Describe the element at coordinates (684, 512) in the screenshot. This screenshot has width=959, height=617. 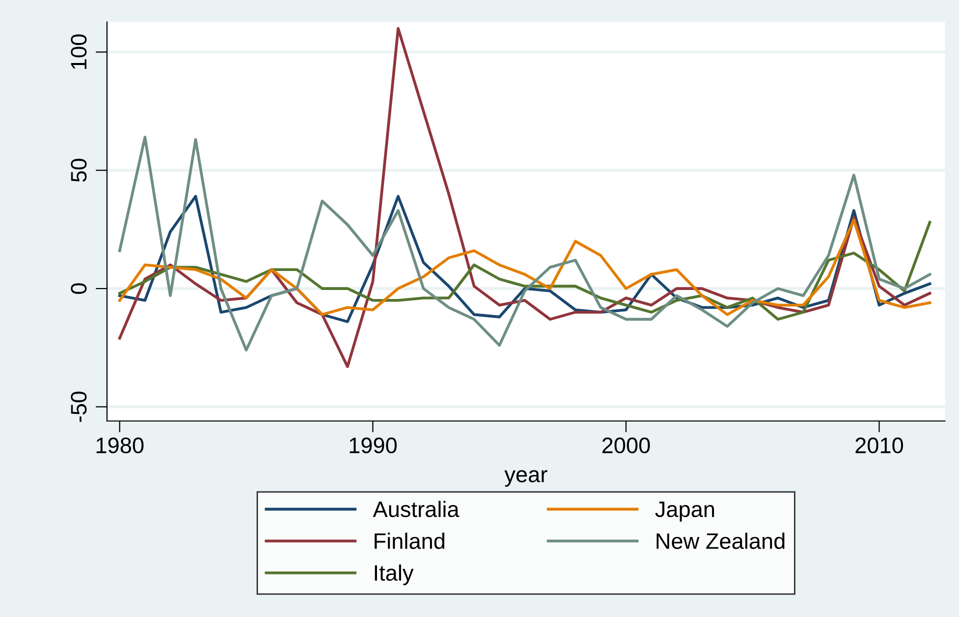
I see `legend-label: Japan` at that location.